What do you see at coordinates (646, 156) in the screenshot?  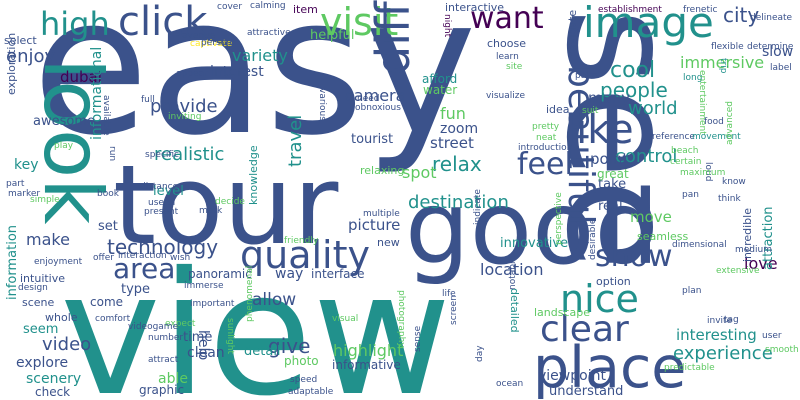 I see `word-control: control` at bounding box center [646, 156].